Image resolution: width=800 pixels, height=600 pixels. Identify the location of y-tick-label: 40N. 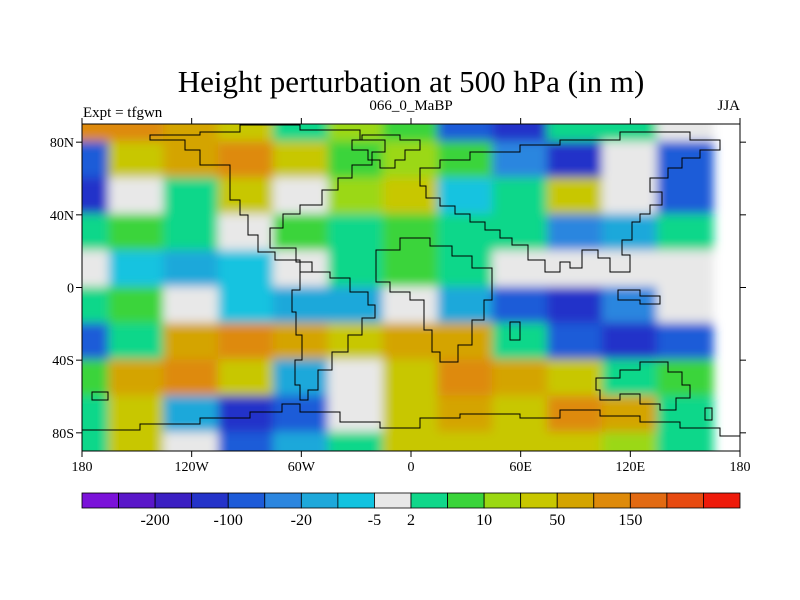
(62, 216).